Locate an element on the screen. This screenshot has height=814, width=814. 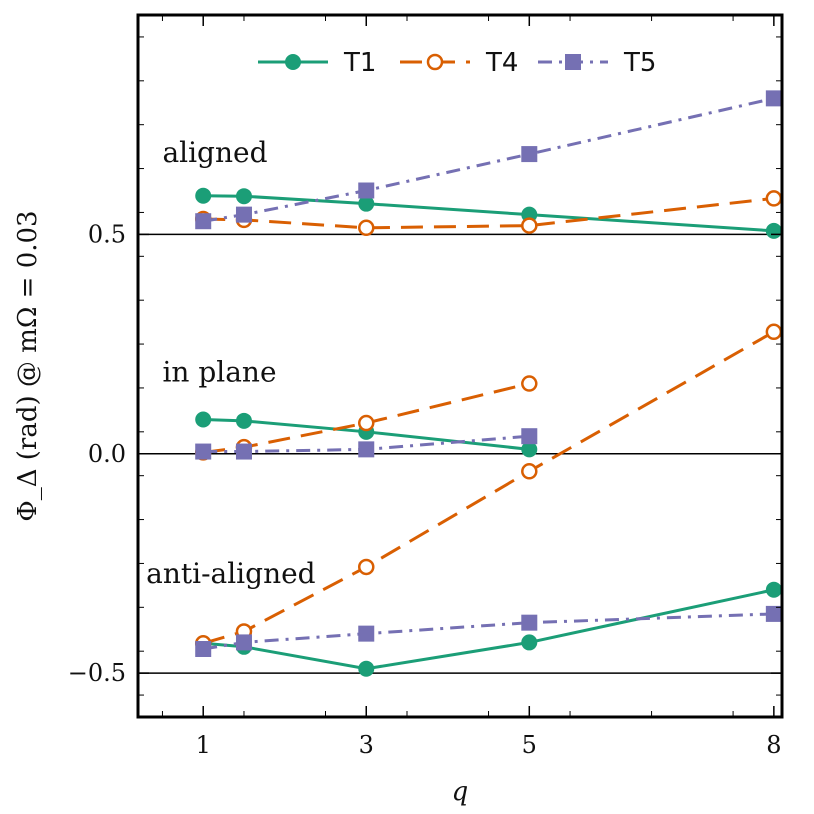
group-label: anti-aligned is located at coordinates (231, 573).